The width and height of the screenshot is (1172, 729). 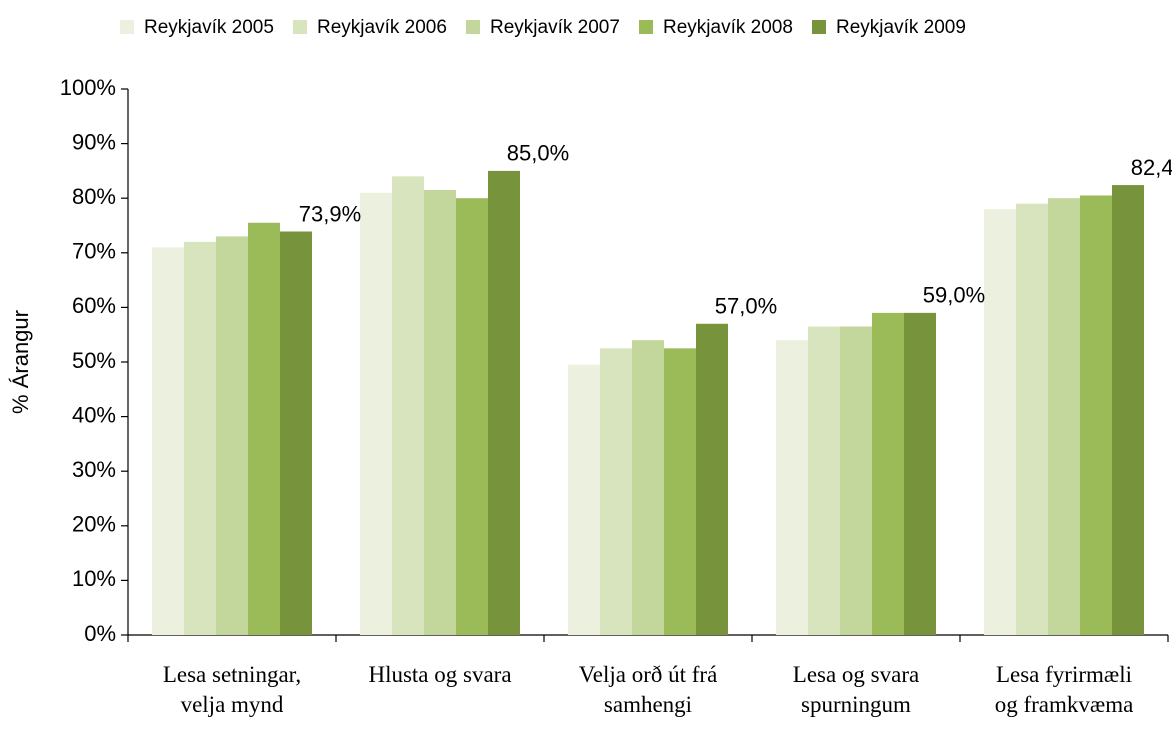 I want to click on x-tick-label: Velja orð út frá samhengi, so click(x=648, y=689).